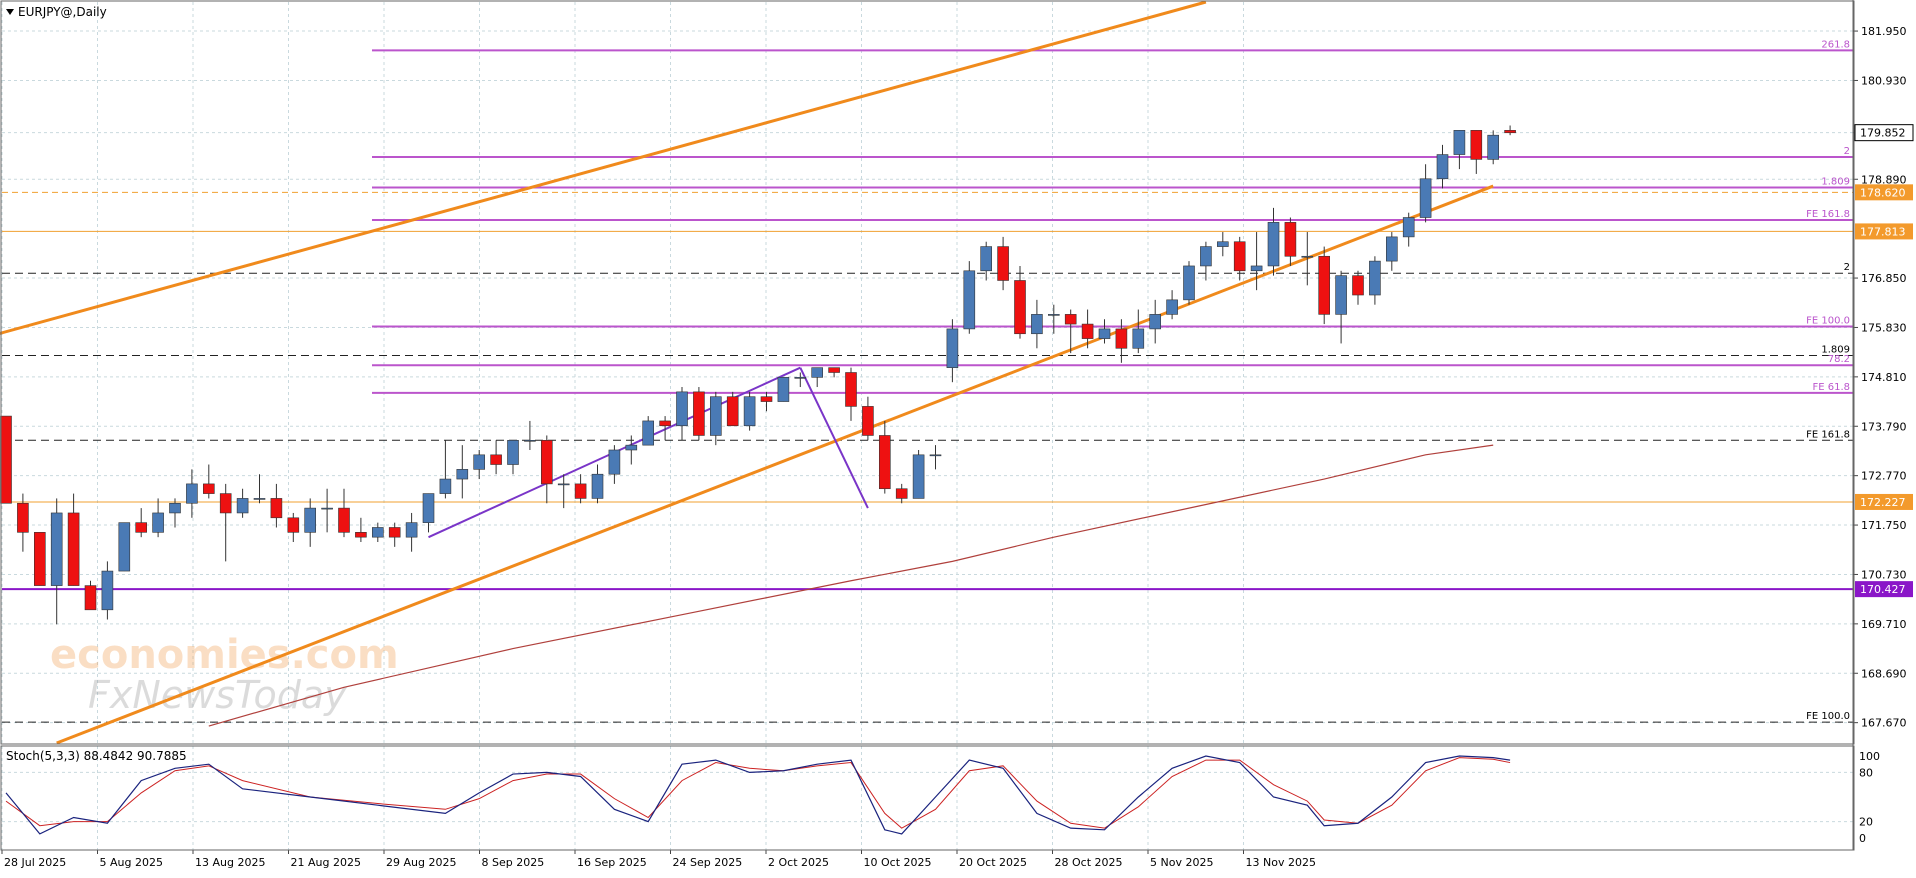 The image size is (1916, 878). Describe the element at coordinates (1884, 377) in the screenshot. I see `price-tick-label: 174.810` at that location.